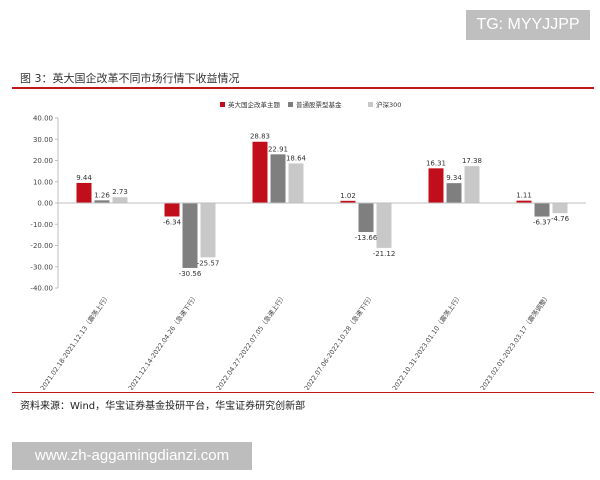 Image resolution: width=600 pixels, height=480 pixels. What do you see at coordinates (260, 137) in the screenshot?
I see `data-label-s1-c3: 28.83` at bounding box center [260, 137].